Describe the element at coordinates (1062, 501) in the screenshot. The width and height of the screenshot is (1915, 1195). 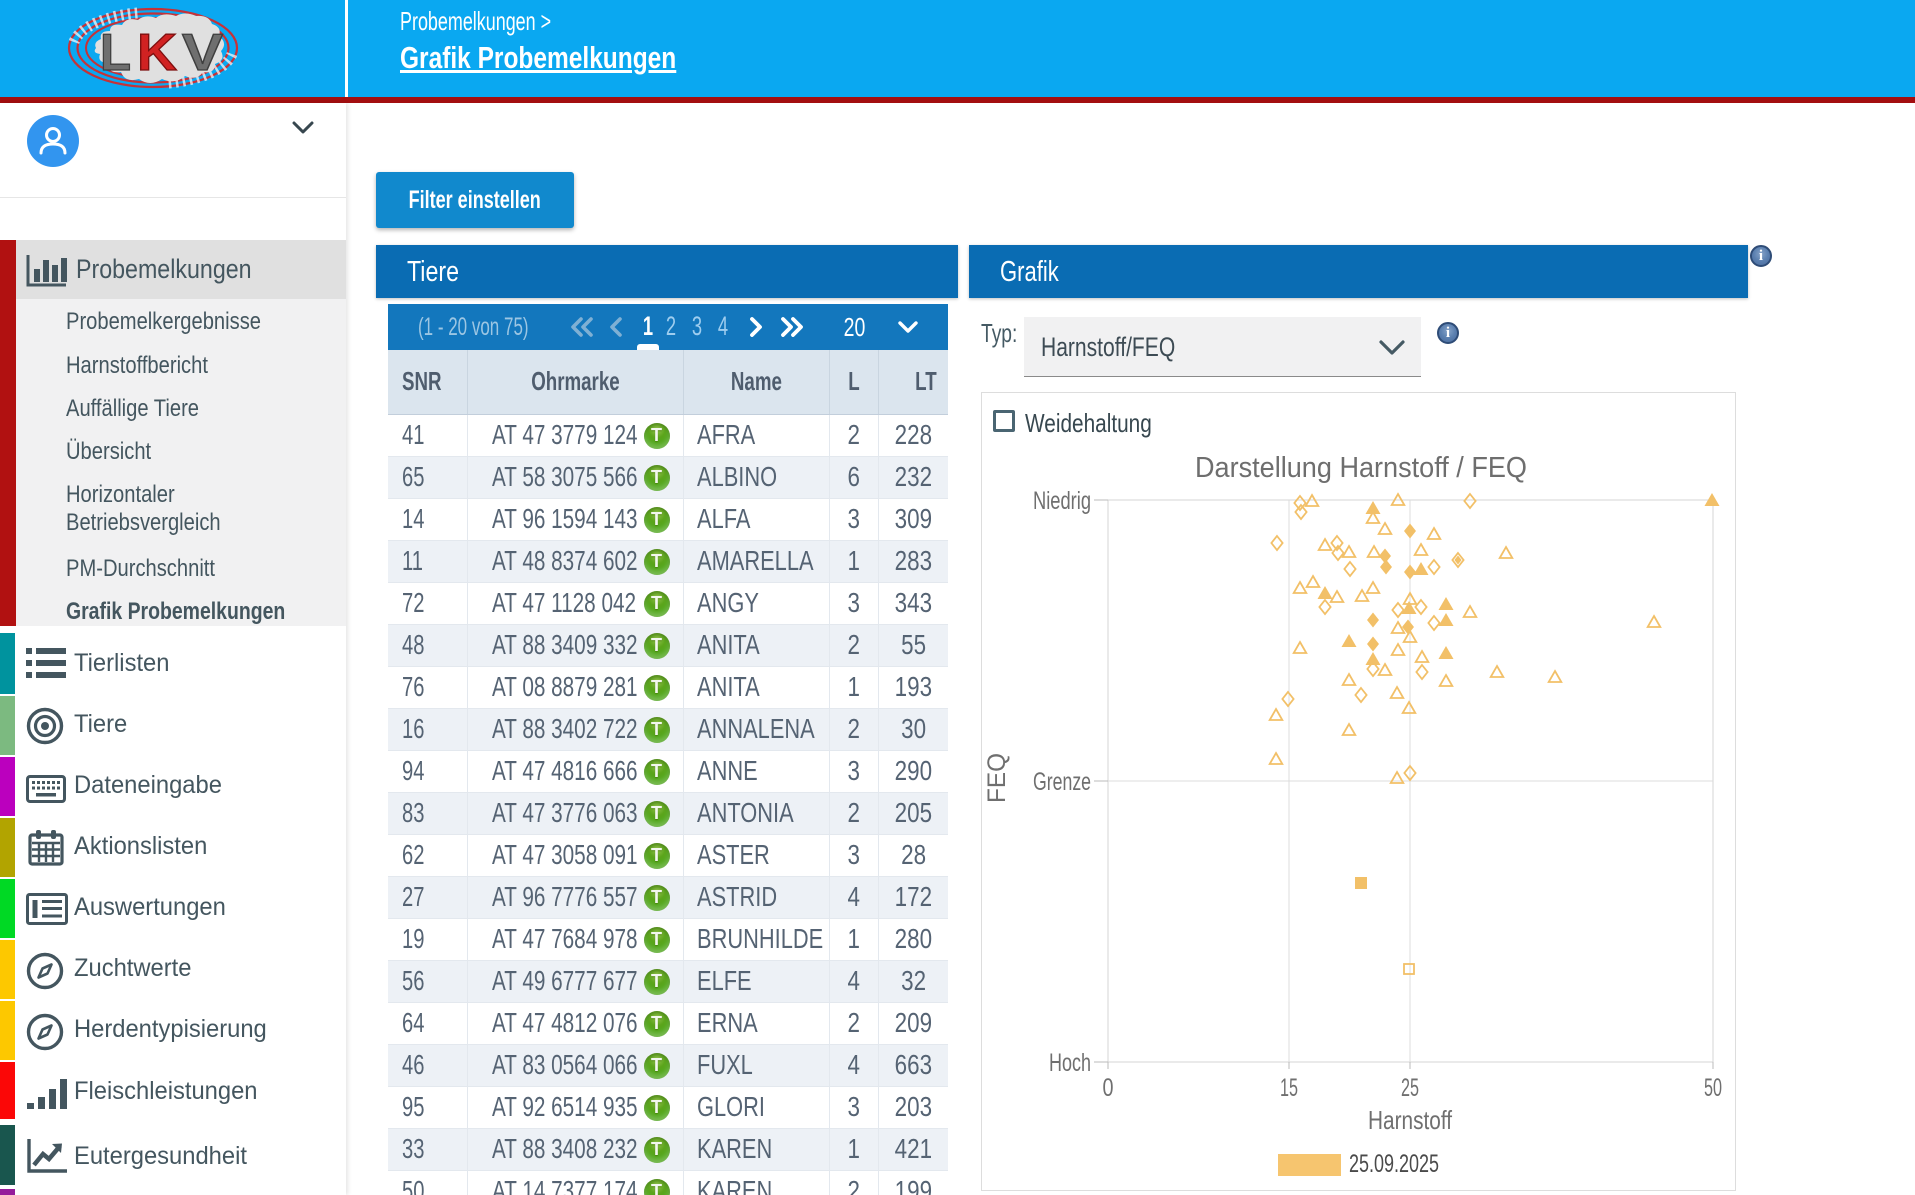
I see `svg-text: Niedrig` at that location.